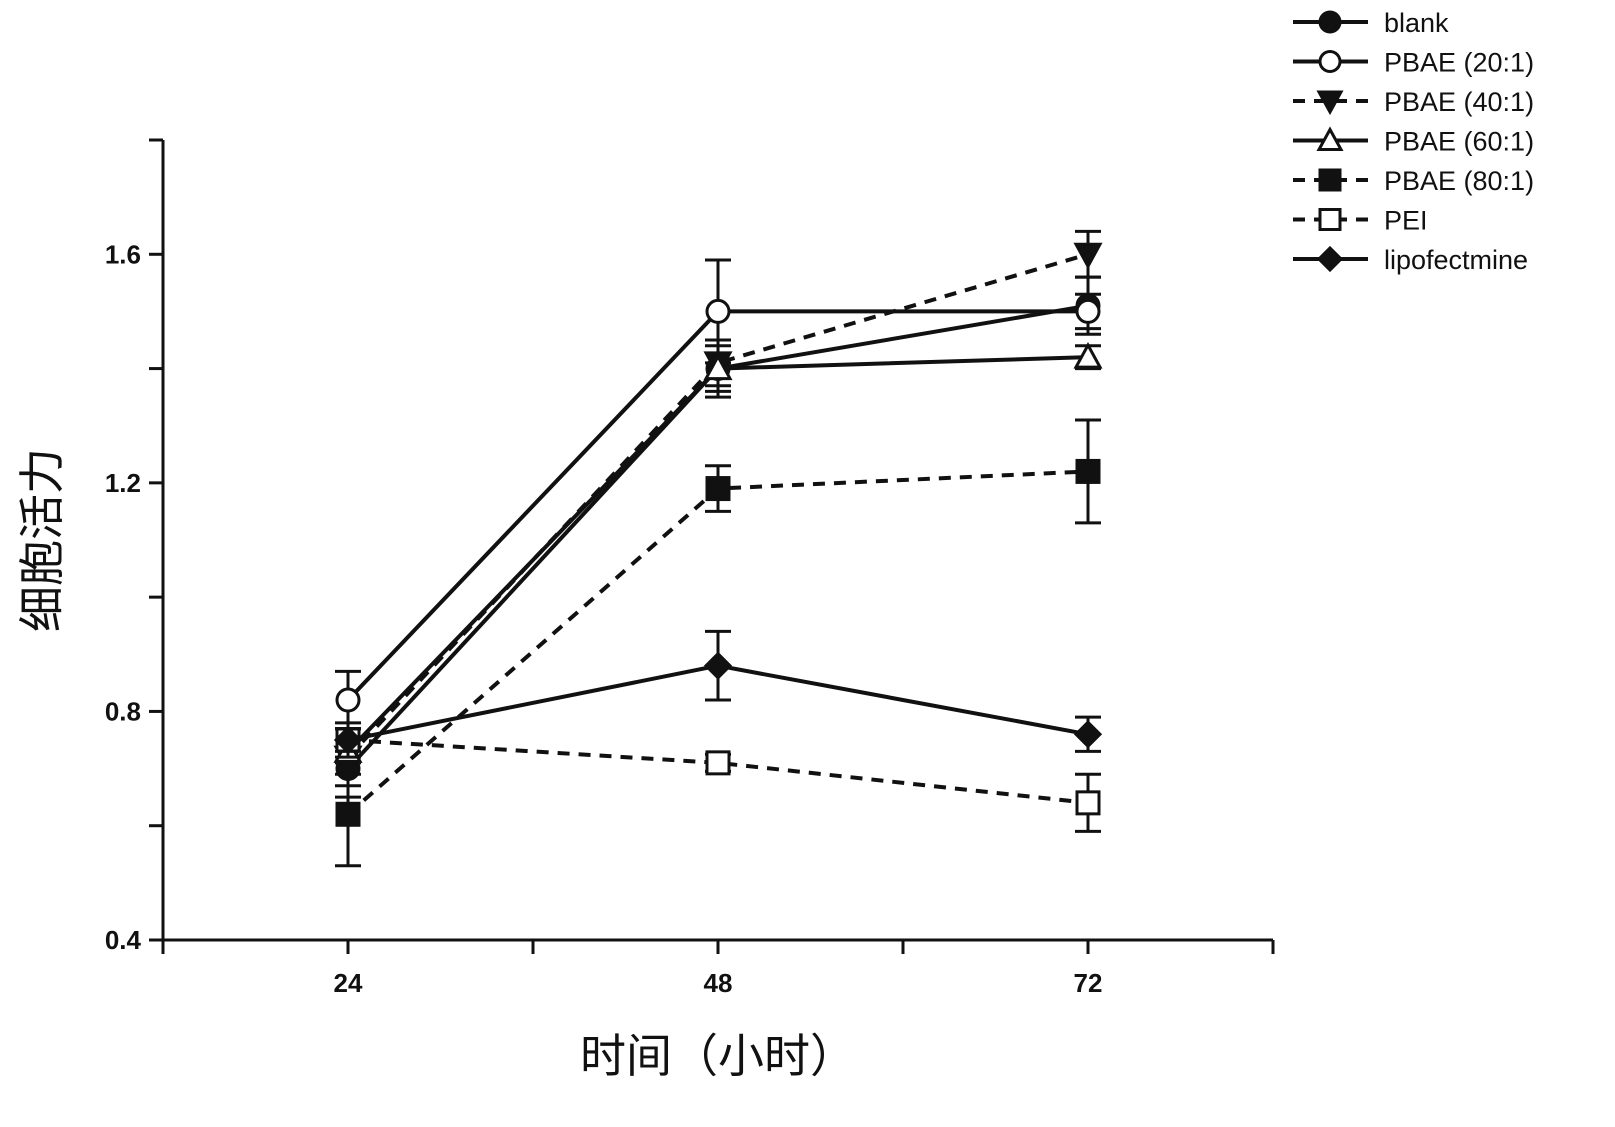  Describe the element at coordinates (718, 983) in the screenshot. I see `x-tick-label: 48` at that location.